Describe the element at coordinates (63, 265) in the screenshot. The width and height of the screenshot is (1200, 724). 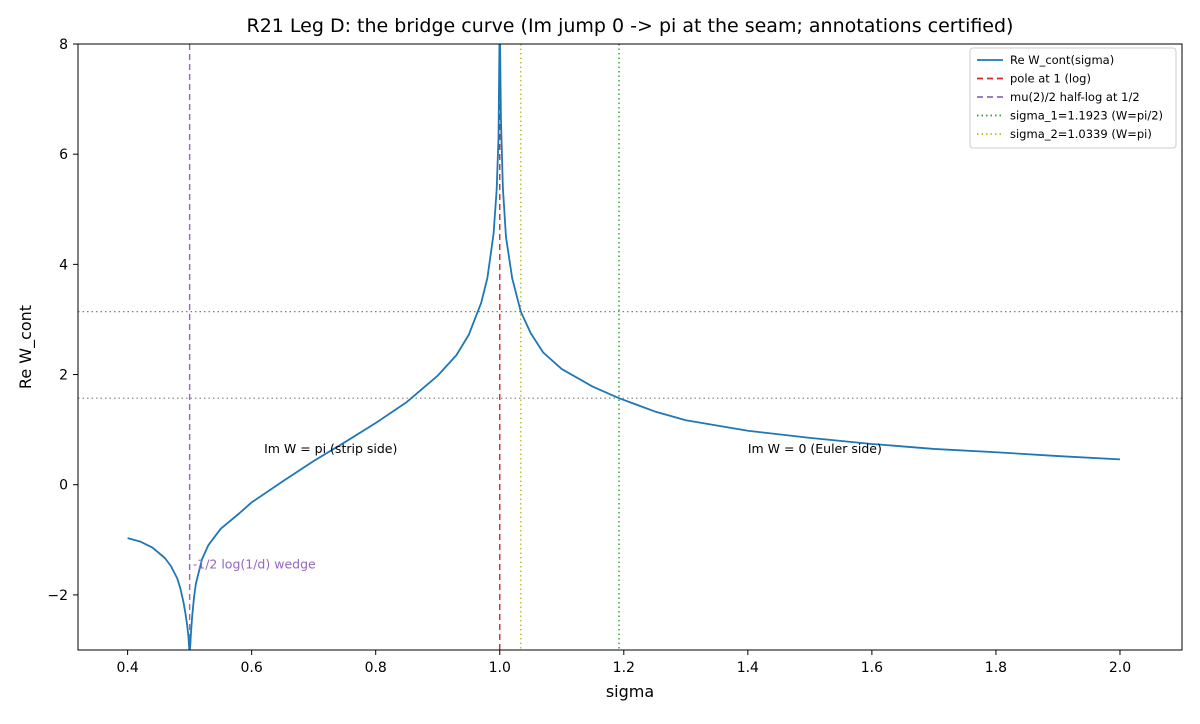
I see `y-tick-label-3: 4` at that location.